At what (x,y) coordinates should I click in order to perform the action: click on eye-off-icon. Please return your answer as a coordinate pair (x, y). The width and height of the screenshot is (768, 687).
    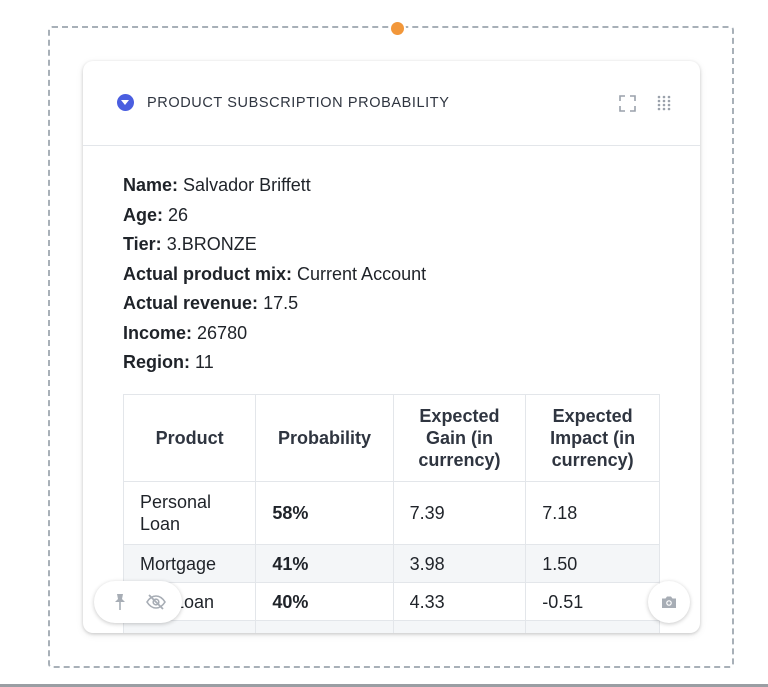
    Looking at the image, I should click on (156, 602).